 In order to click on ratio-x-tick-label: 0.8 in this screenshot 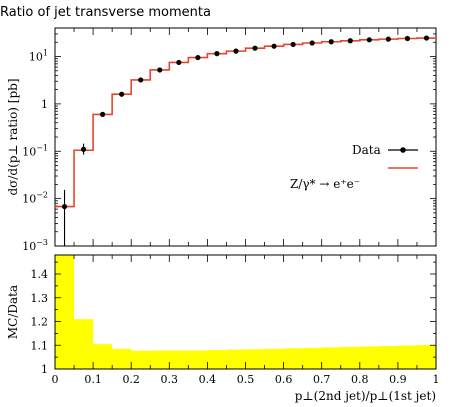, I will do `click(360, 379)`.